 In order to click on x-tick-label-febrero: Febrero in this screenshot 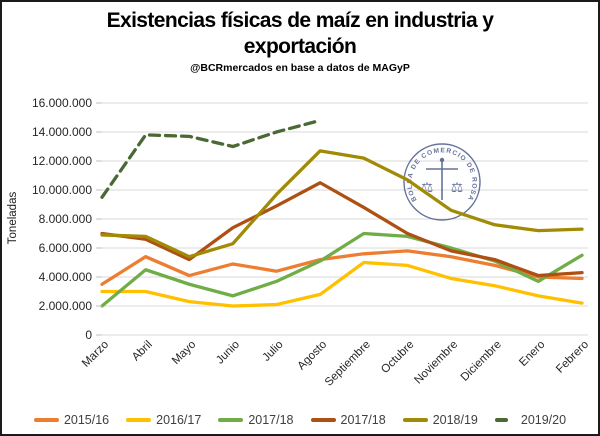, I will do `click(572, 357)`.